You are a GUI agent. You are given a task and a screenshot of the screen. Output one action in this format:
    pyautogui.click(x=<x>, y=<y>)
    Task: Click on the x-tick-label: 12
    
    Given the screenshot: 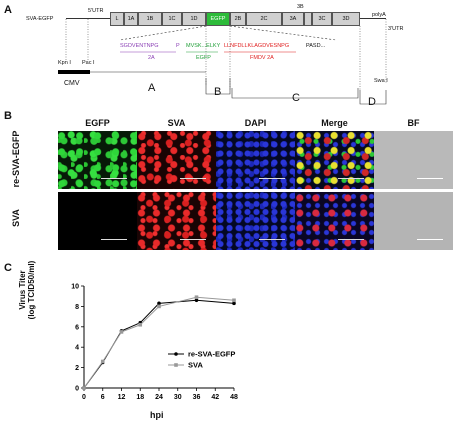 What is the action you would take?
    pyautogui.click(x=122, y=397)
    